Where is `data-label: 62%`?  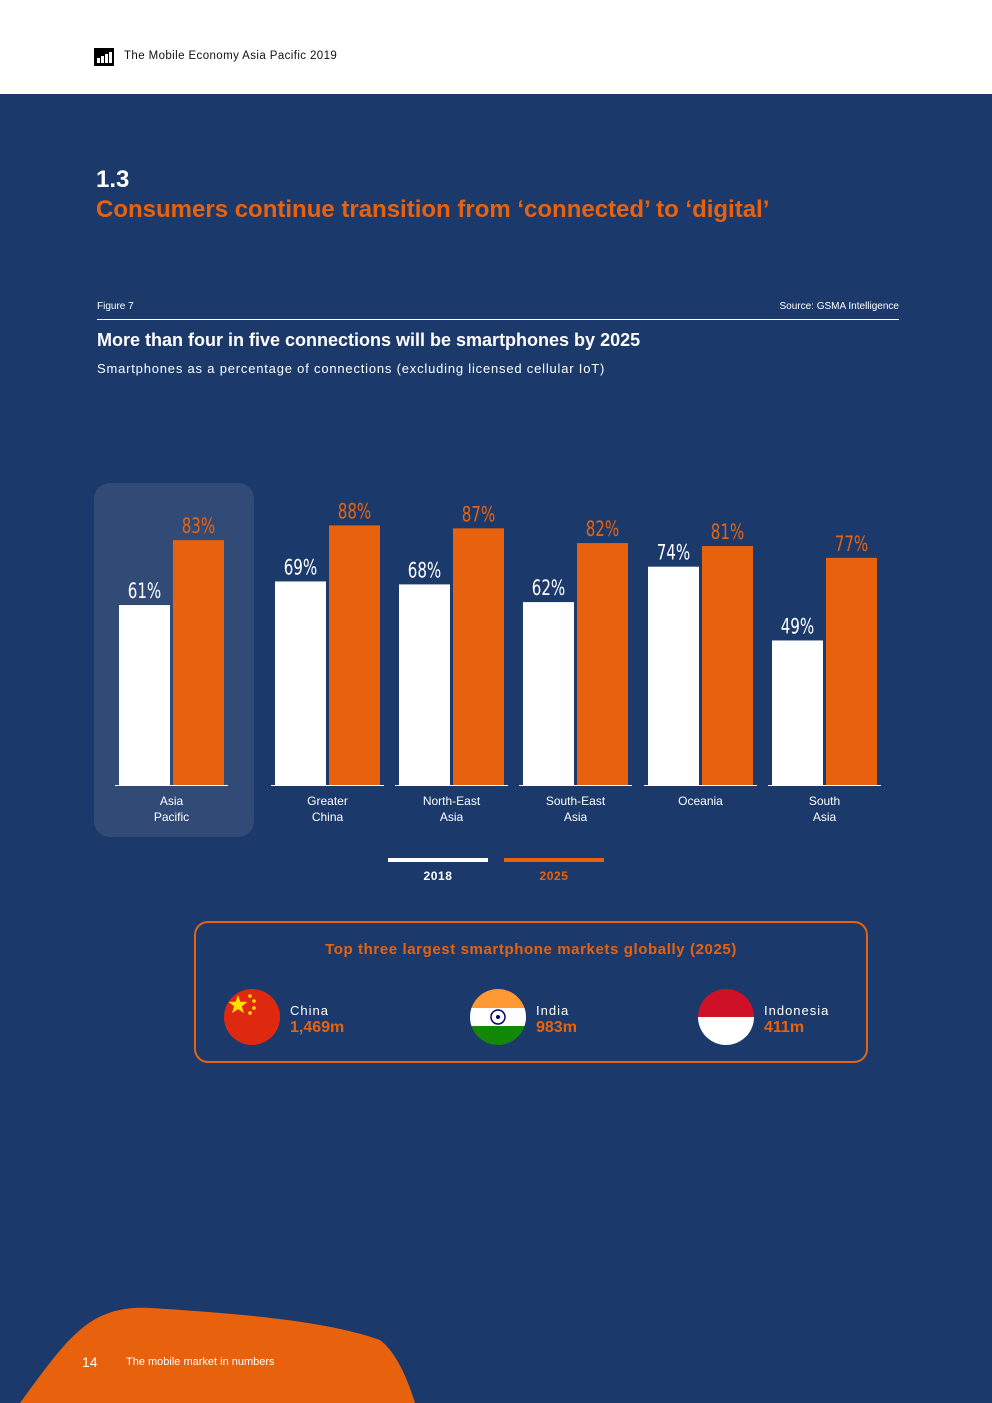
data-label: 62% is located at coordinates (549, 589).